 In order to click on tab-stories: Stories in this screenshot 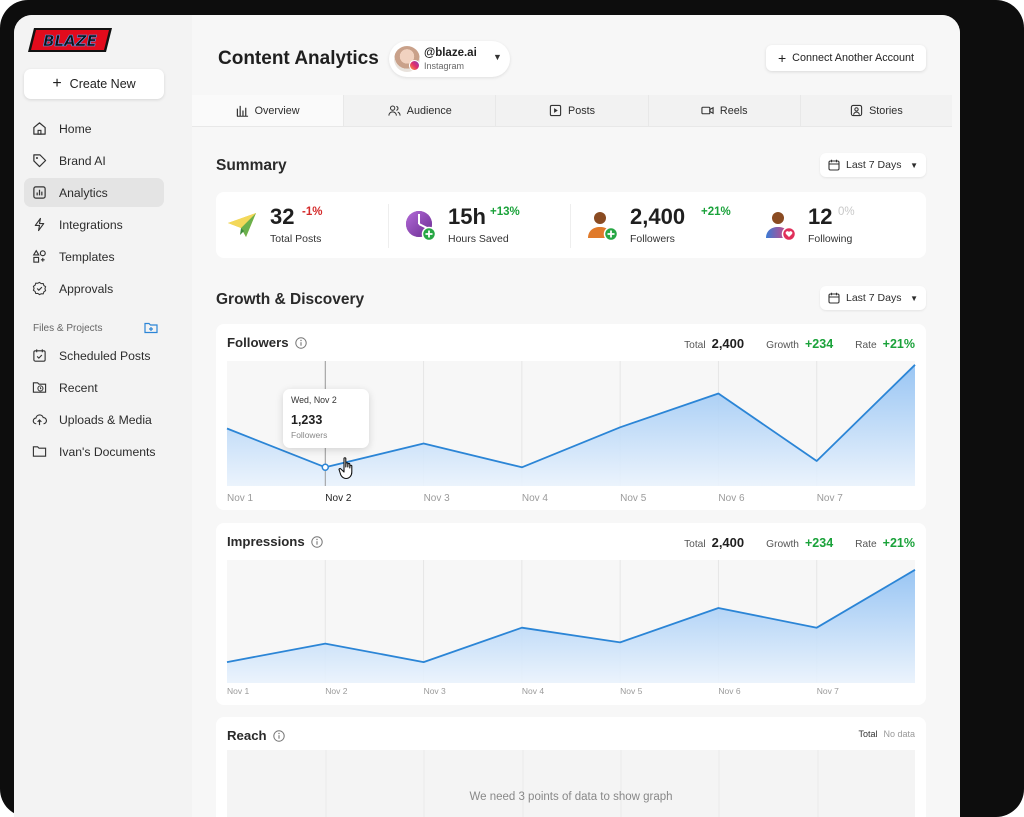, I will do `click(876, 110)`.